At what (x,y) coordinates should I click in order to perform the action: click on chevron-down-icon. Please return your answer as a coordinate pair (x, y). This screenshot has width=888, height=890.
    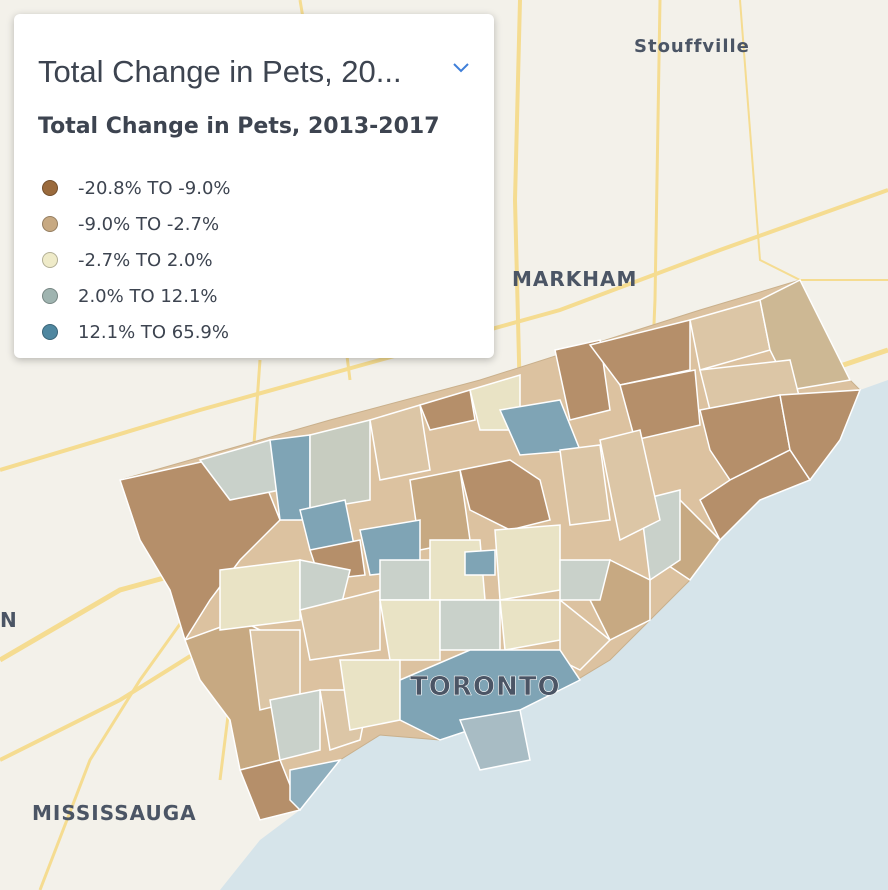
    Looking at the image, I should click on (461, 67).